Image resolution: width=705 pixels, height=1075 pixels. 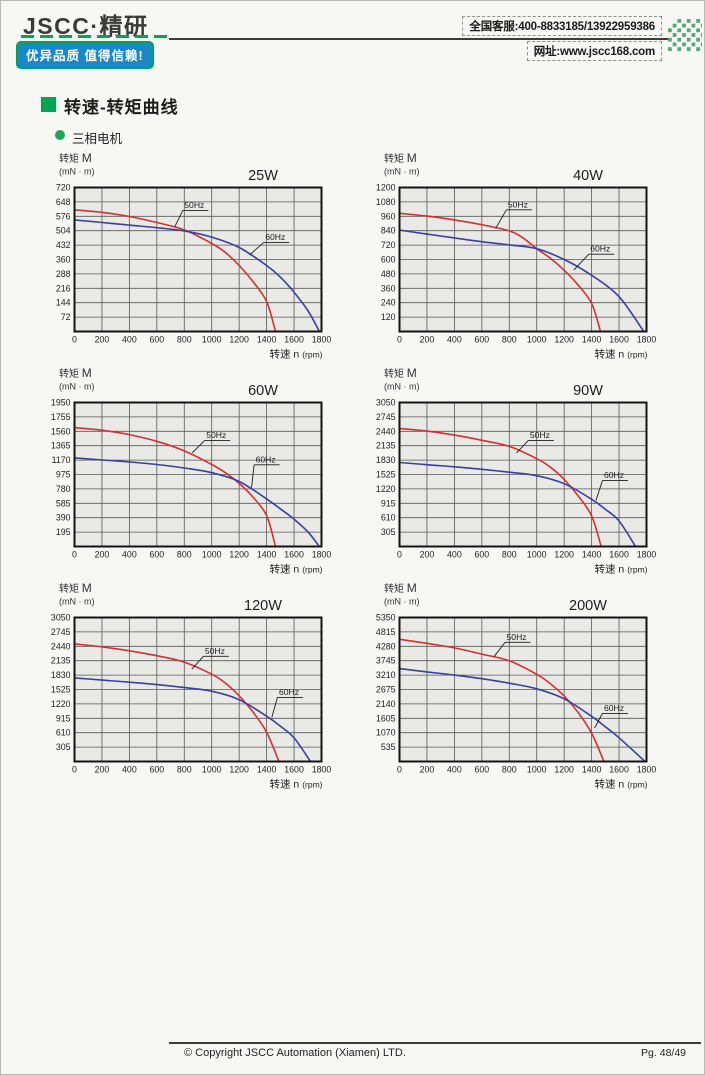 I want to click on y-tick-label: 2745, so click(x=386, y=417).